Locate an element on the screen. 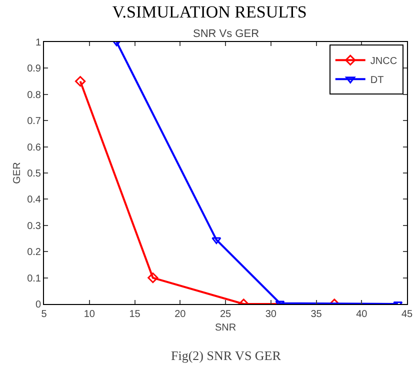  y-tick-label: 0.6 is located at coordinates (34, 148).